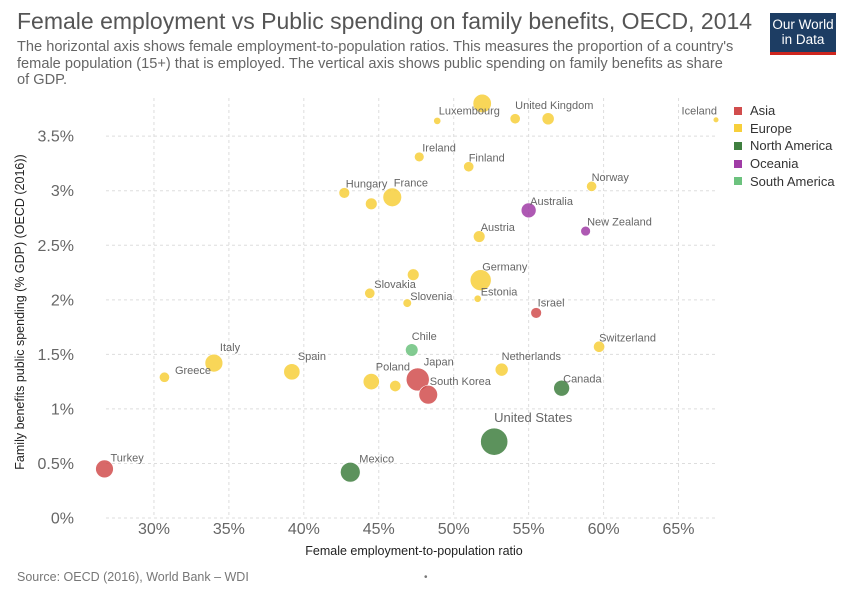  What do you see at coordinates (477, 298) in the screenshot?
I see `data-point-estonia` at bounding box center [477, 298].